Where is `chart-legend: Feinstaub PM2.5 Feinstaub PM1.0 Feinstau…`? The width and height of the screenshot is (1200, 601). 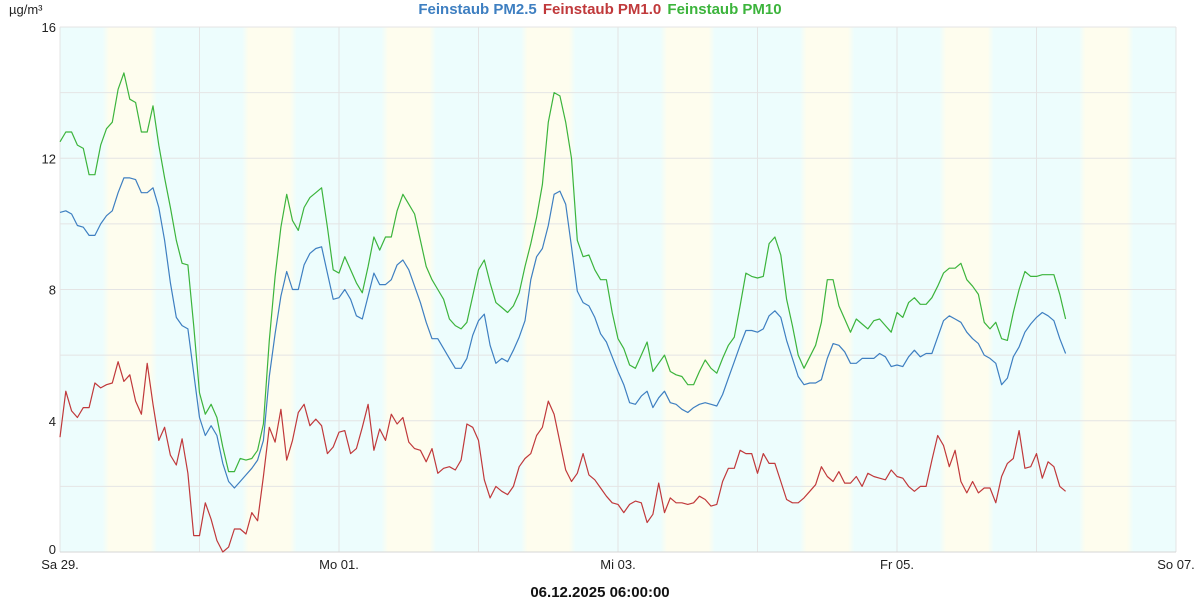 chart-legend: Feinstaub PM2.5 Feinstaub PM1.0 Feinstau… is located at coordinates (600, 10).